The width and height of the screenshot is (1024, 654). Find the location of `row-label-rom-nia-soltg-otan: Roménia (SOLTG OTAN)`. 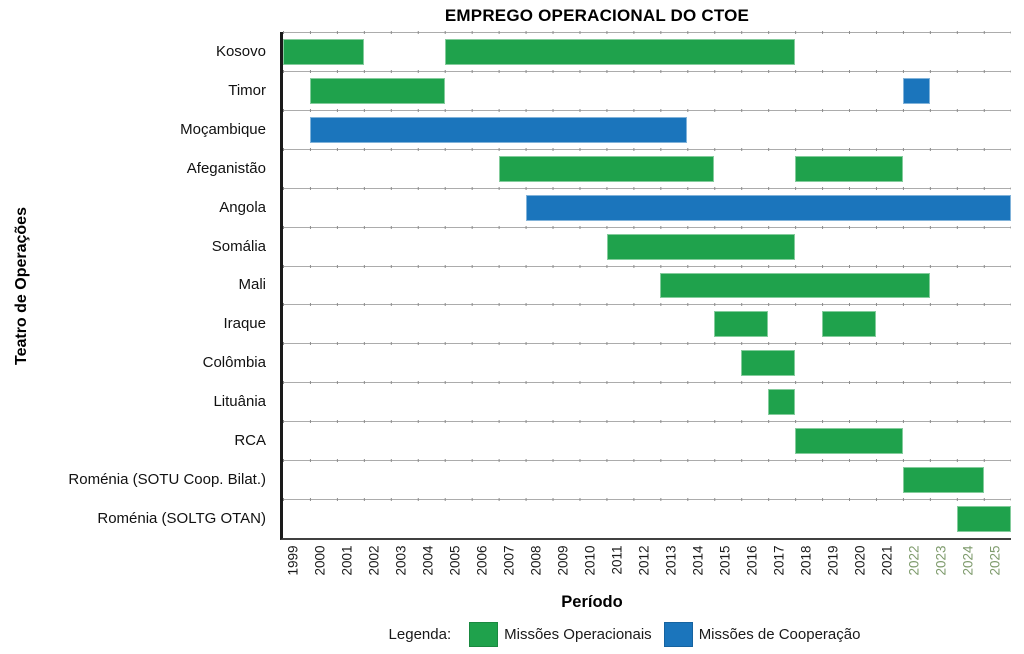

row-label-rom-nia-soltg-otan: Roménia (SOLTG OTAN) is located at coordinates (181, 519).